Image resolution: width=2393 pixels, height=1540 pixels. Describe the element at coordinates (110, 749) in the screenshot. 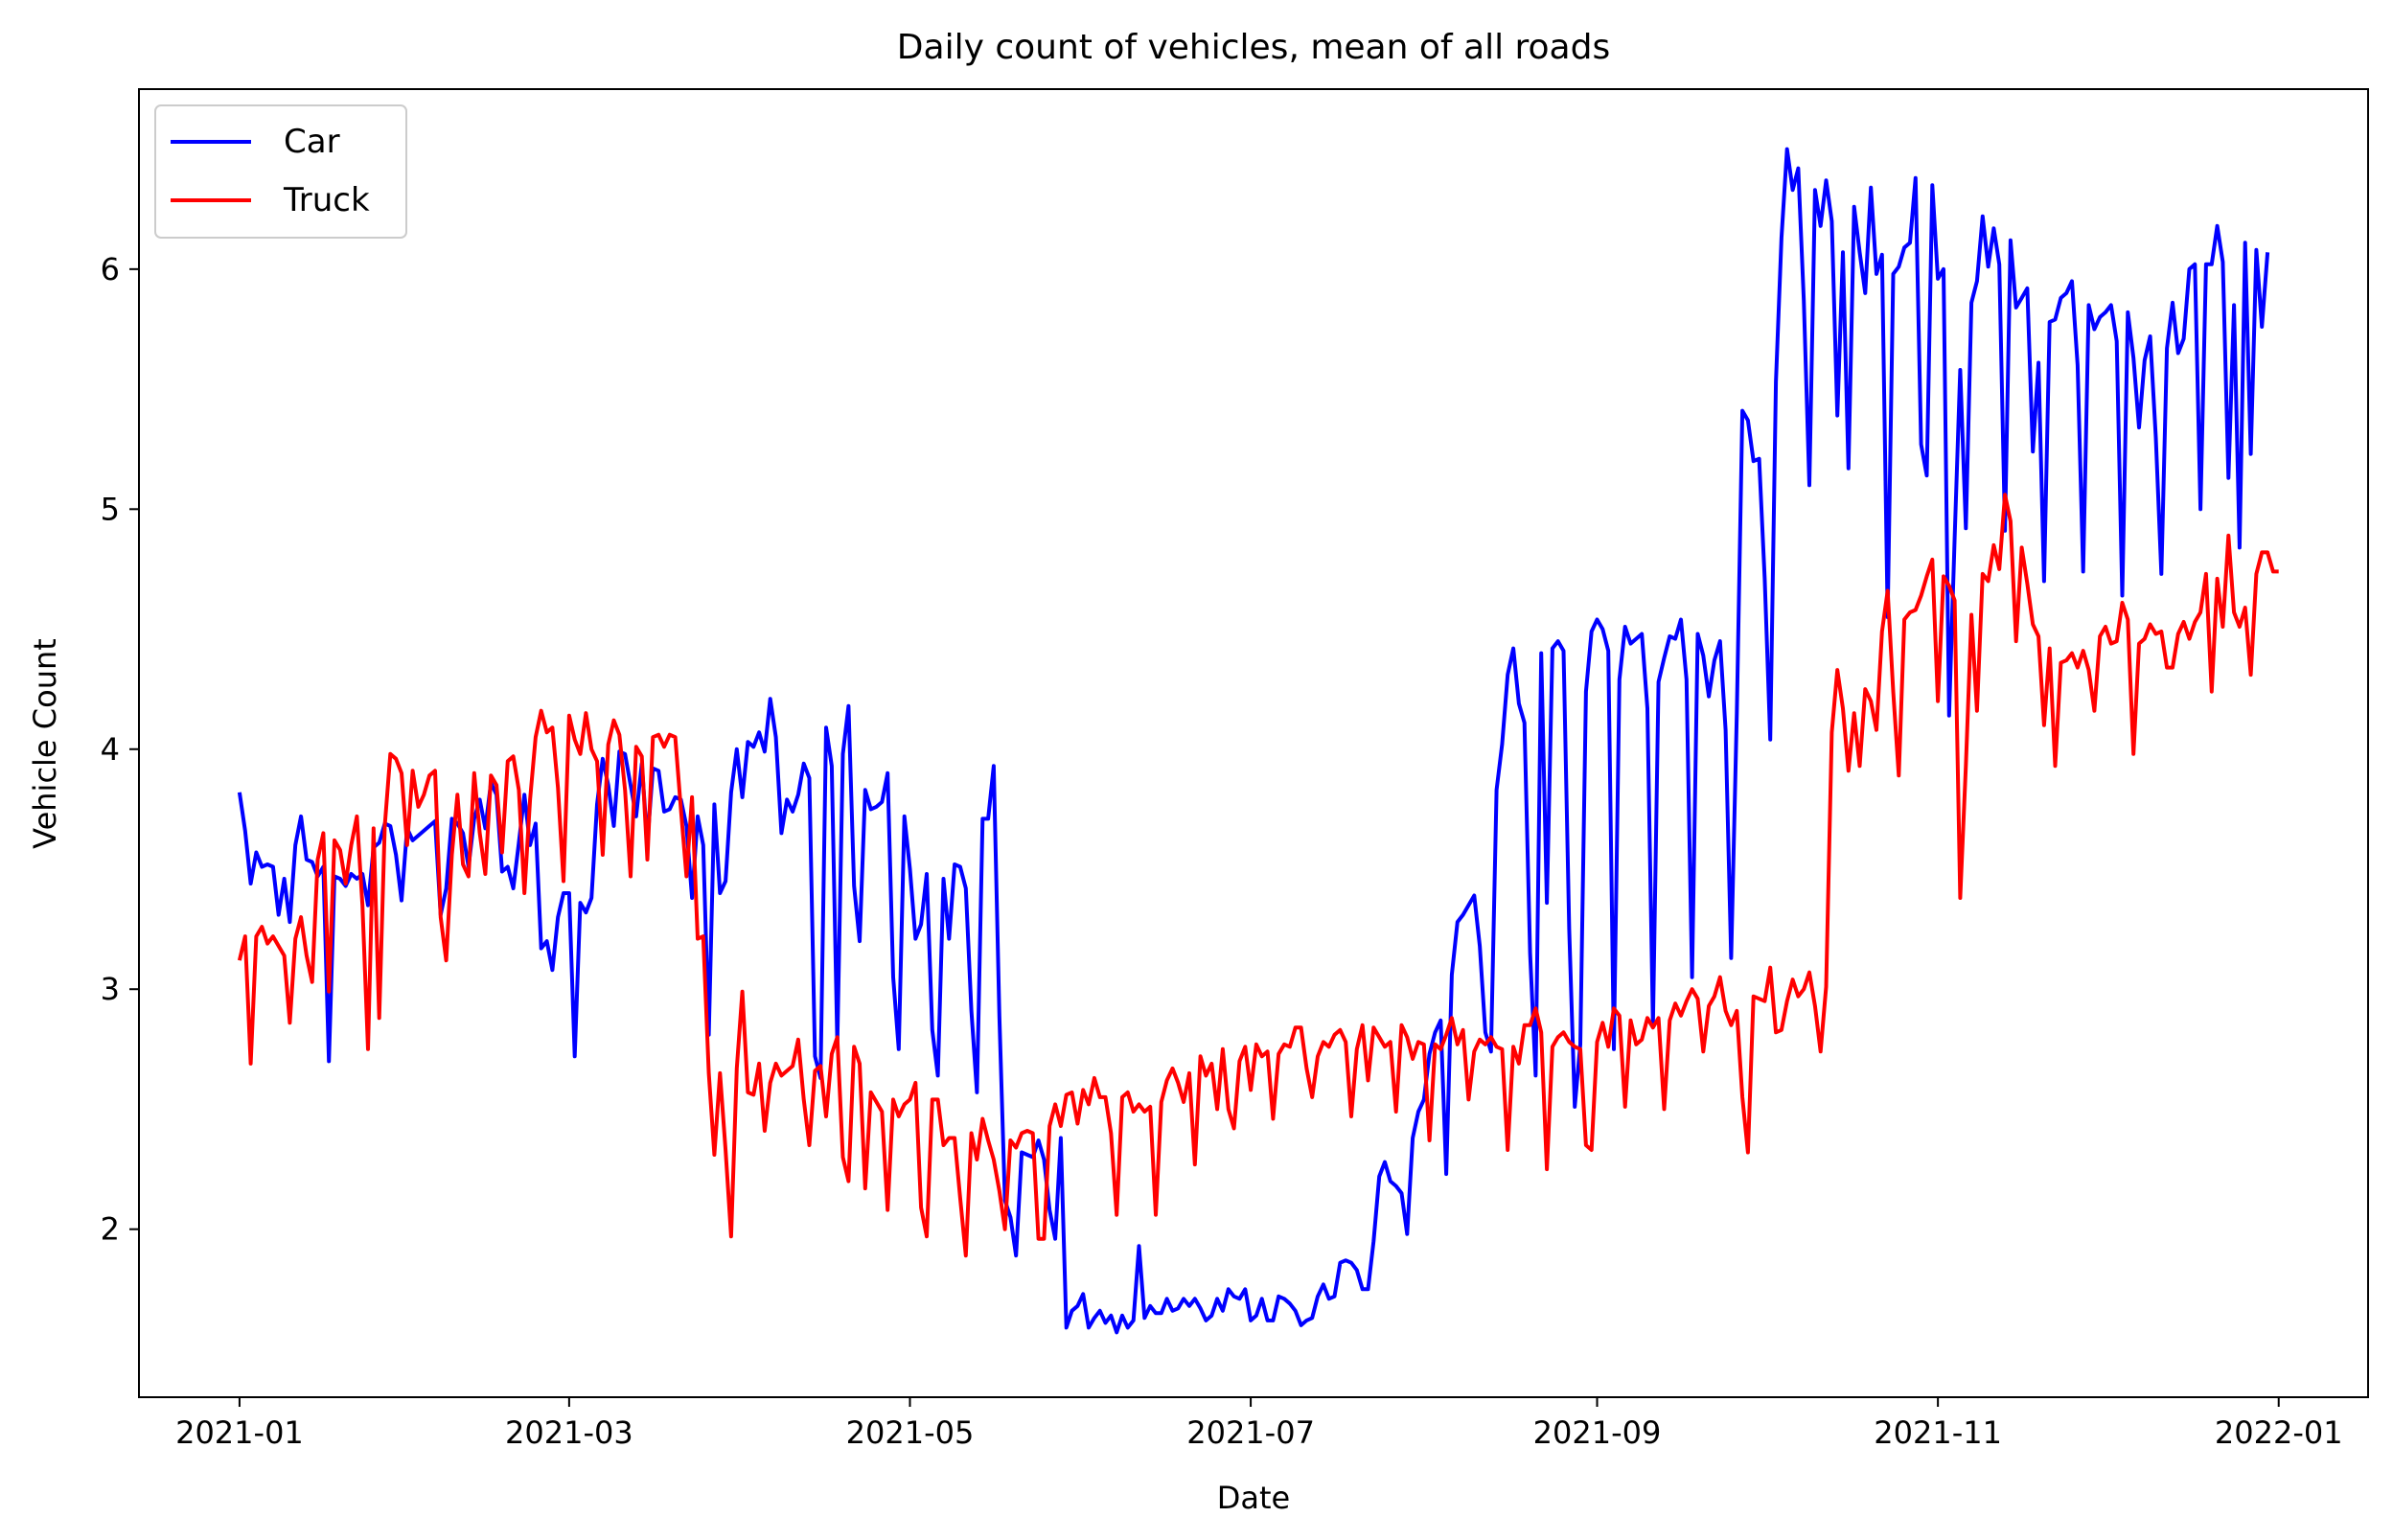

I see `y-tick-label: 4` at that location.